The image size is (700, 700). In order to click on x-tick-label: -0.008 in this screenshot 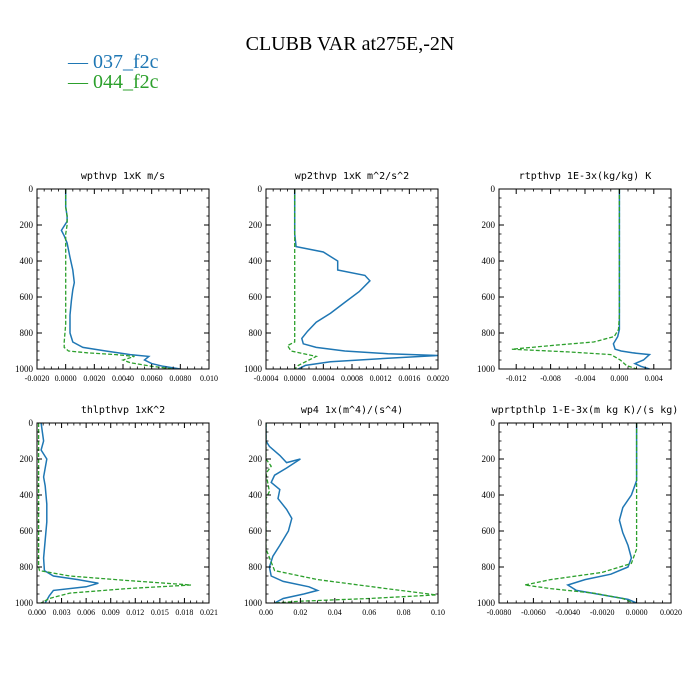, I will do `click(550, 378)`.